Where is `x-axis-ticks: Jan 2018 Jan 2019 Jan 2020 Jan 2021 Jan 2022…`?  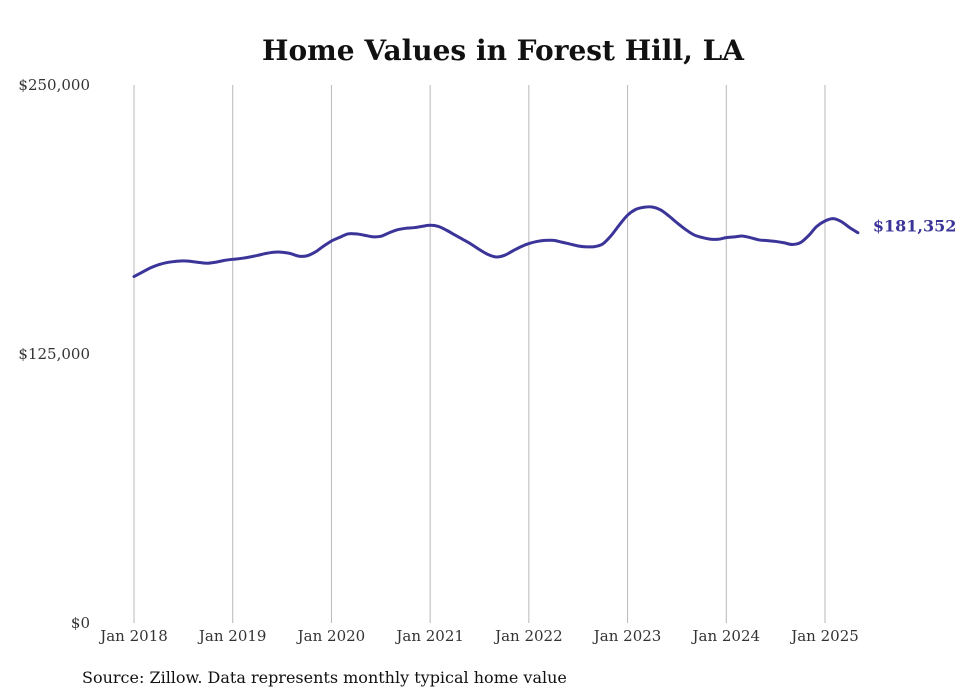 x-axis-ticks: Jan 2018 Jan 2019 Jan 2020 Jan 2021 Jan 2022… is located at coordinates (478, 636).